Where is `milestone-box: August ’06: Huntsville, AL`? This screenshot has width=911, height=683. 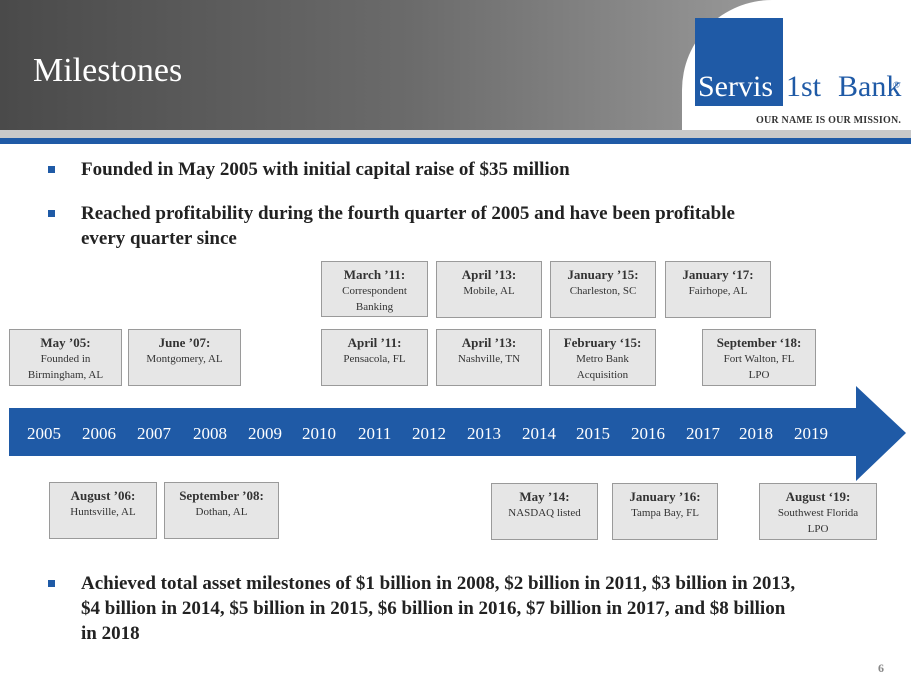 milestone-box: August ’06: Huntsville, AL is located at coordinates (103, 510).